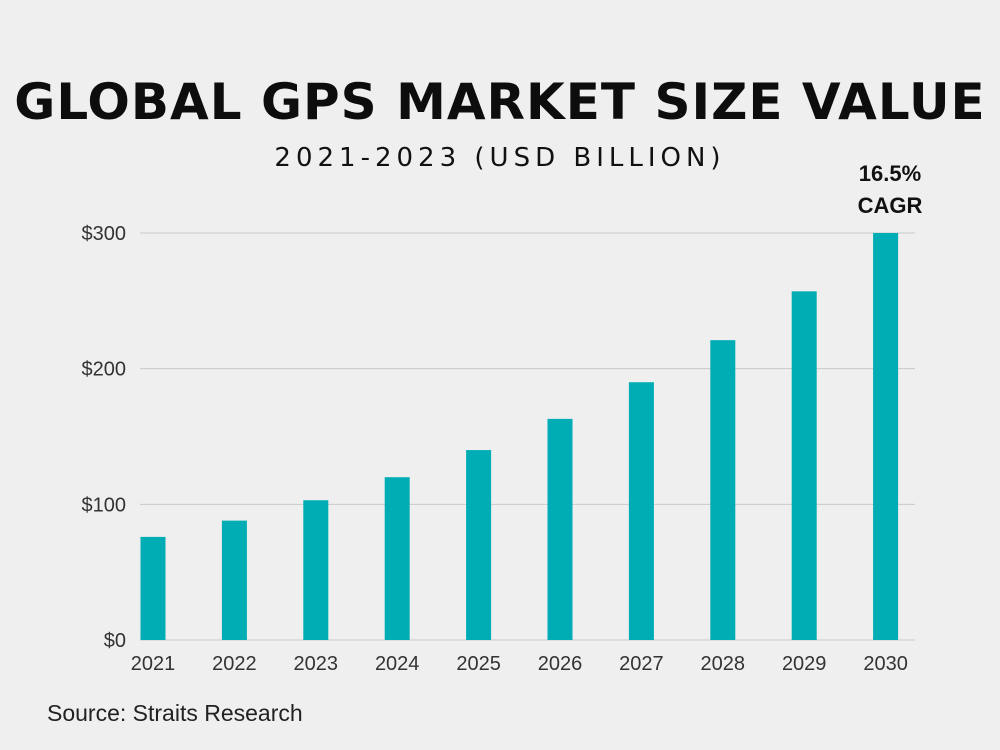 Image resolution: width=1000 pixels, height=750 pixels. Describe the element at coordinates (115, 641) in the screenshot. I see `y-tick-label: $0` at that location.